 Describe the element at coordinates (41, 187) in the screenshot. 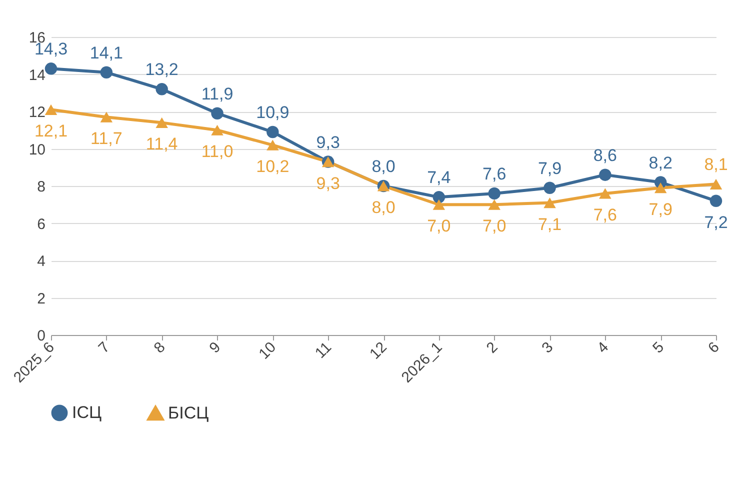

I see `y-tick-label: 8` at that location.